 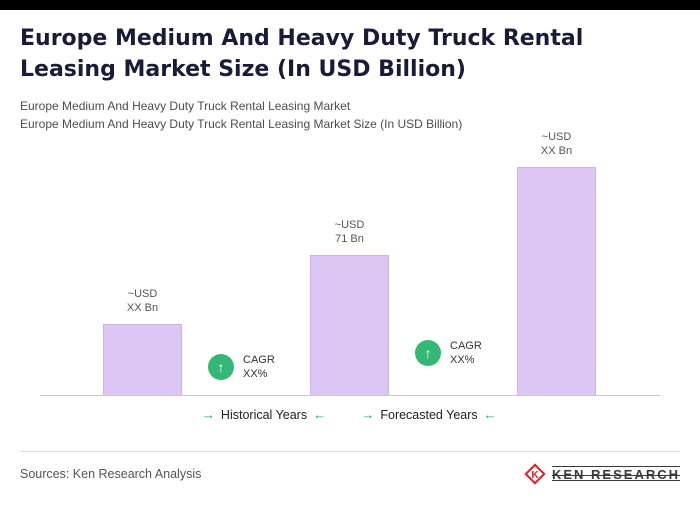 I want to click on ken-research-logo: K KEN RESEARCH, so click(x=602, y=474).